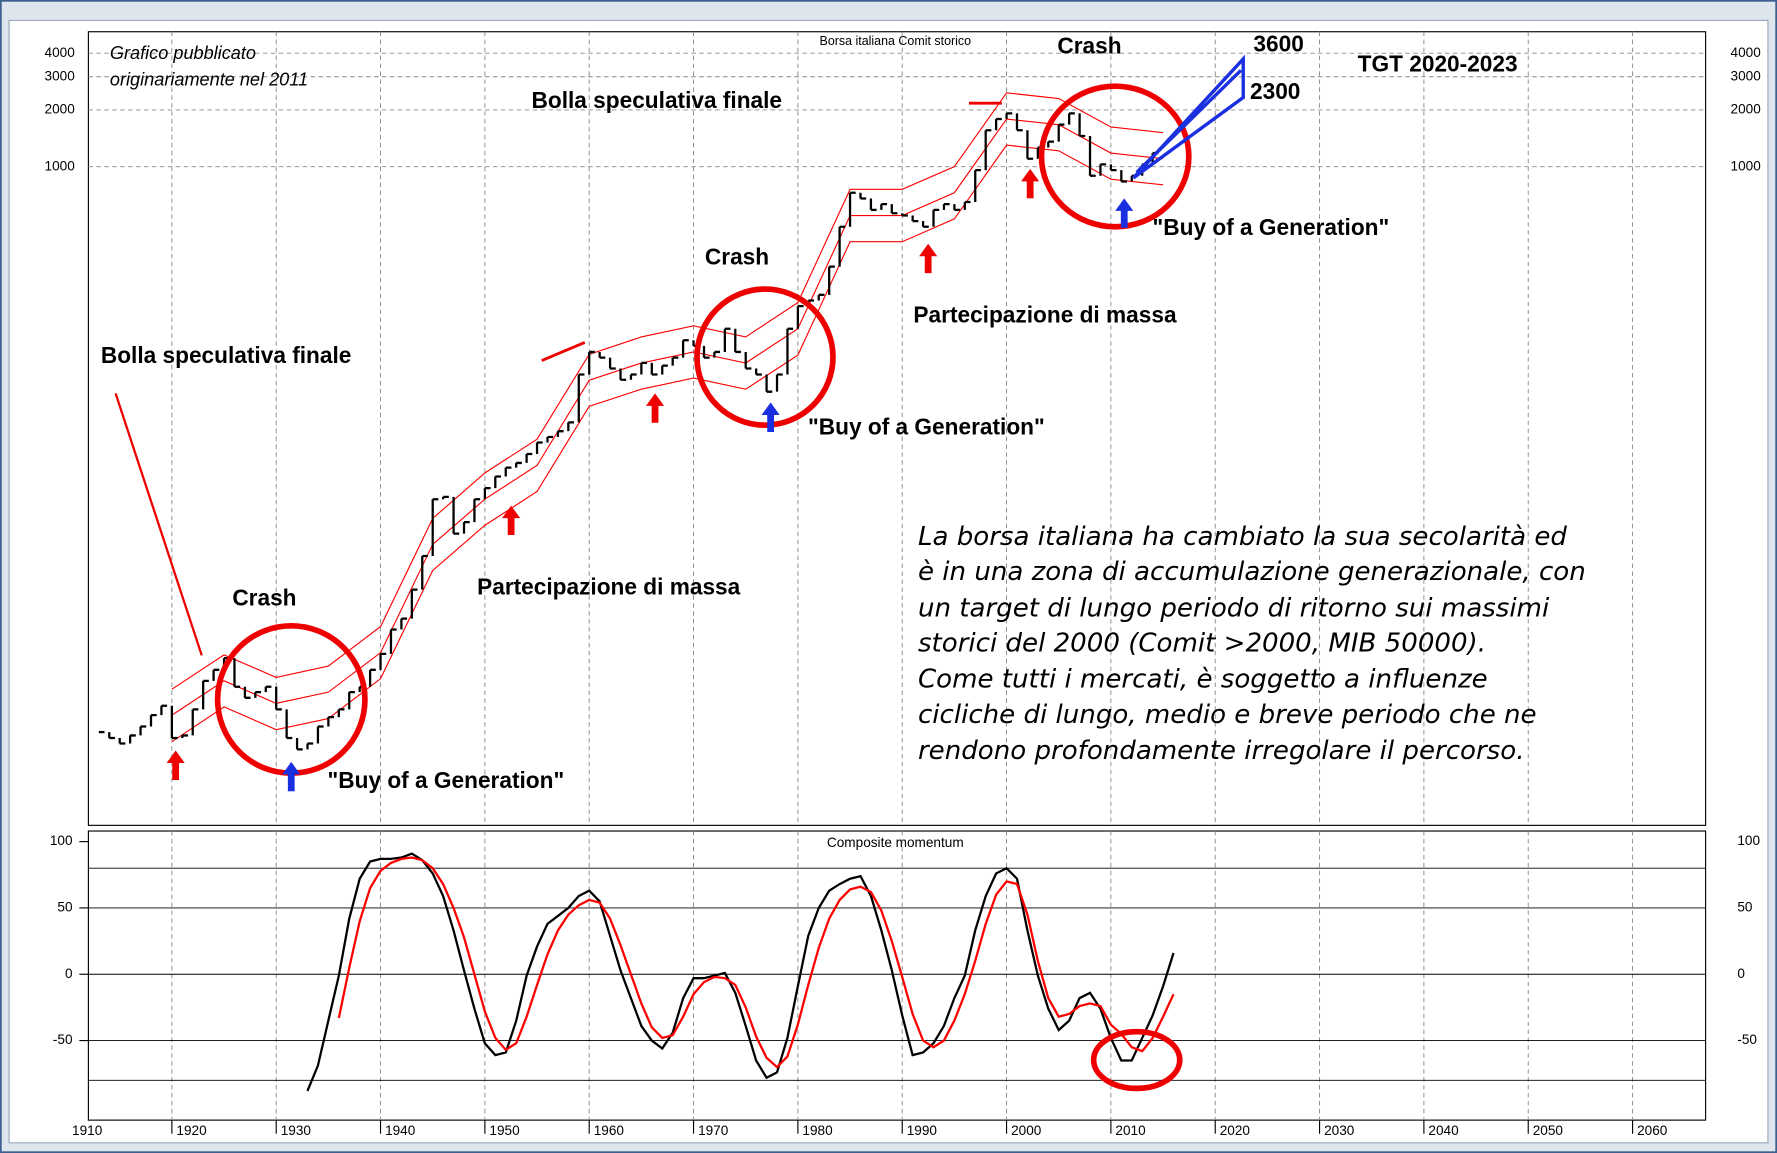 Image resolution: width=1777 pixels, height=1153 pixels. I want to click on x-tick-label: 2050, so click(1548, 1130).